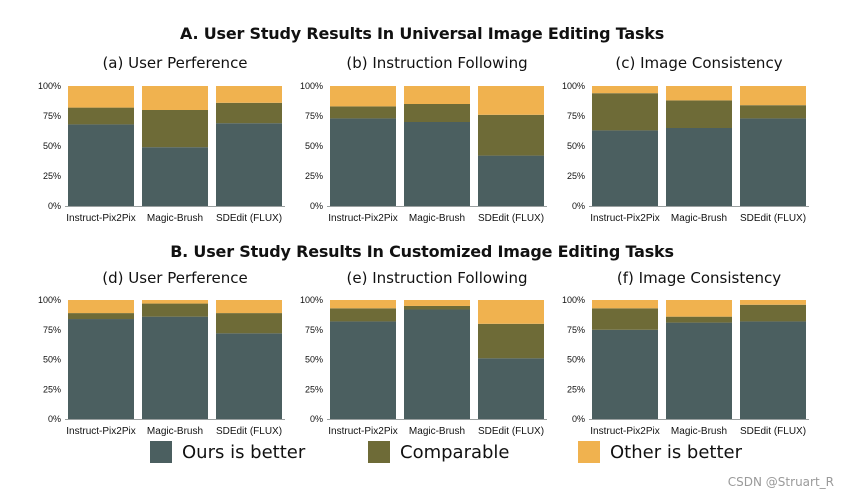 The image size is (844, 495). I want to click on panel-title: (f) Image Consistency, so click(699, 278).